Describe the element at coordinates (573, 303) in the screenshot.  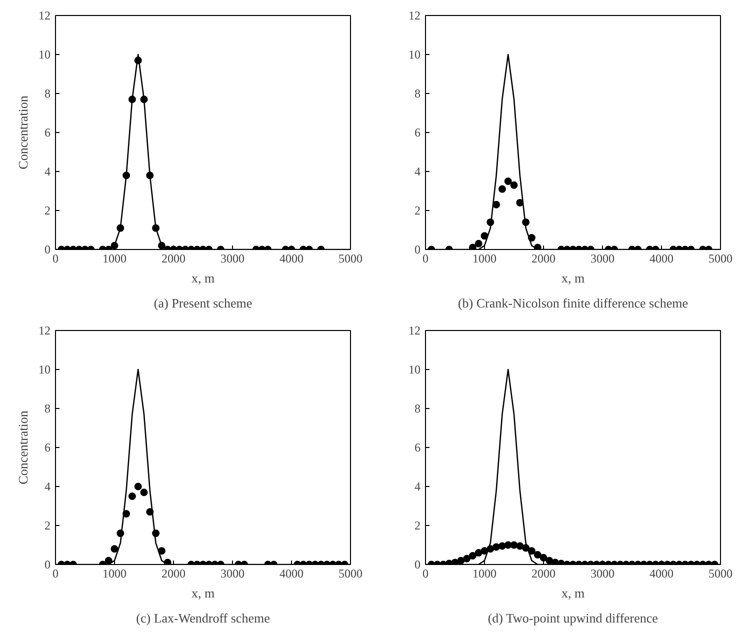
I see `text: (b) Crank-Nicolson finite difference scheme` at that location.